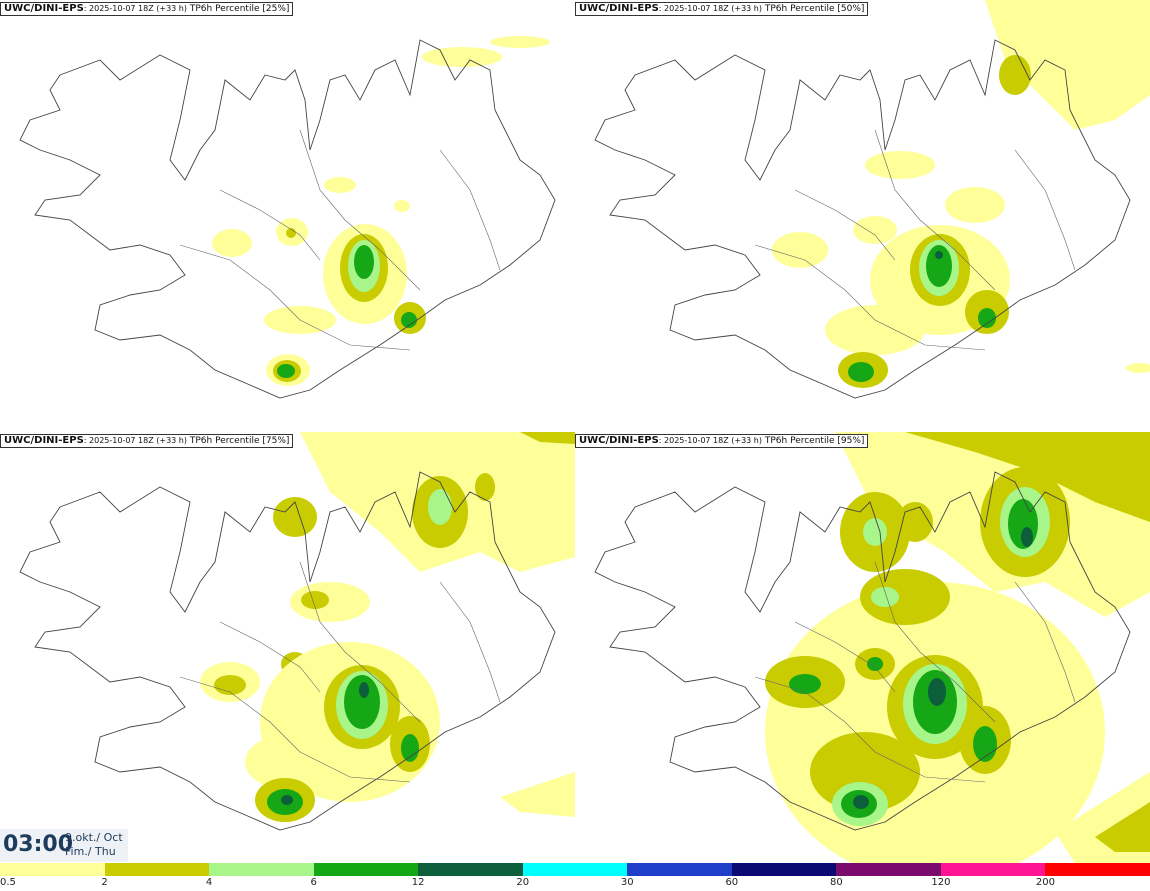 Image resolution: width=1150 pixels, height=891 pixels. What do you see at coordinates (627, 882) in the screenshot?
I see `legend-tick-label: 30` at bounding box center [627, 882].